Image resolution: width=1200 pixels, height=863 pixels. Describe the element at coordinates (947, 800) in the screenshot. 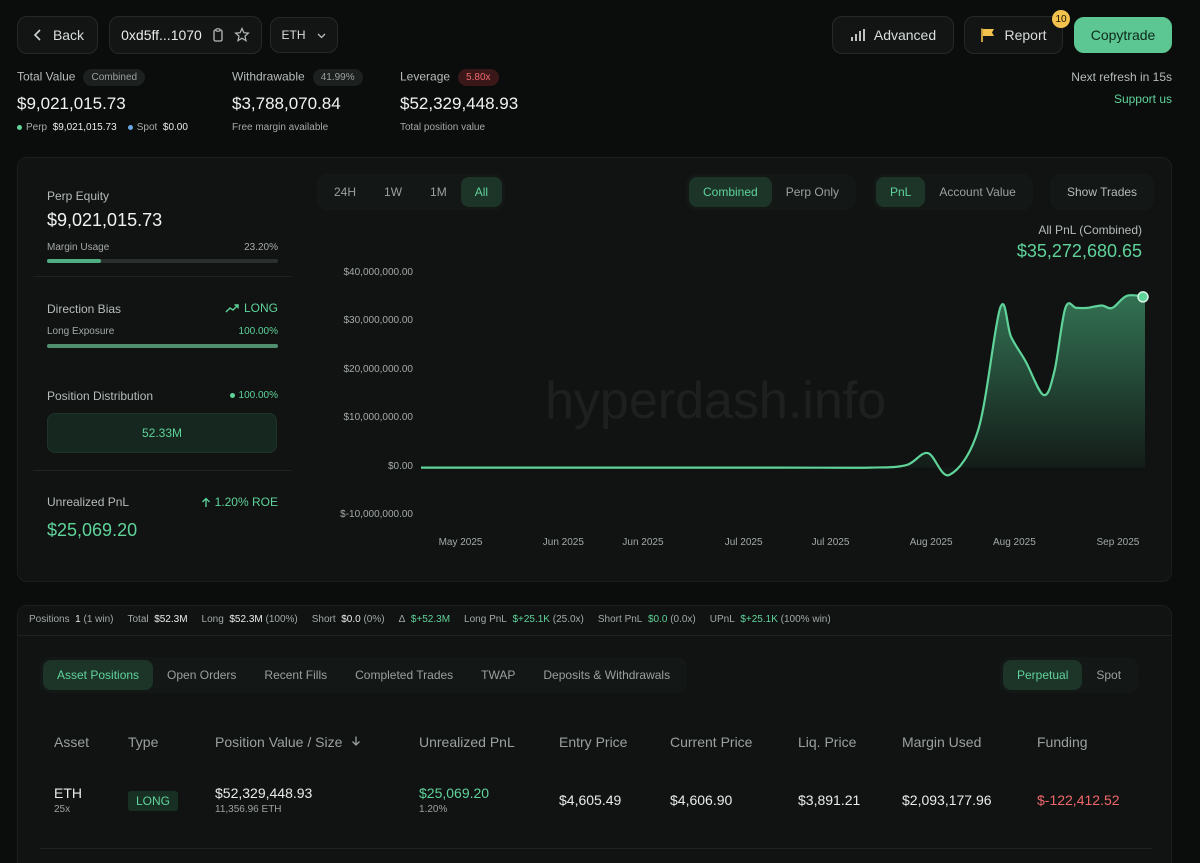

I see `margin-used: $2,093,177.96` at that location.